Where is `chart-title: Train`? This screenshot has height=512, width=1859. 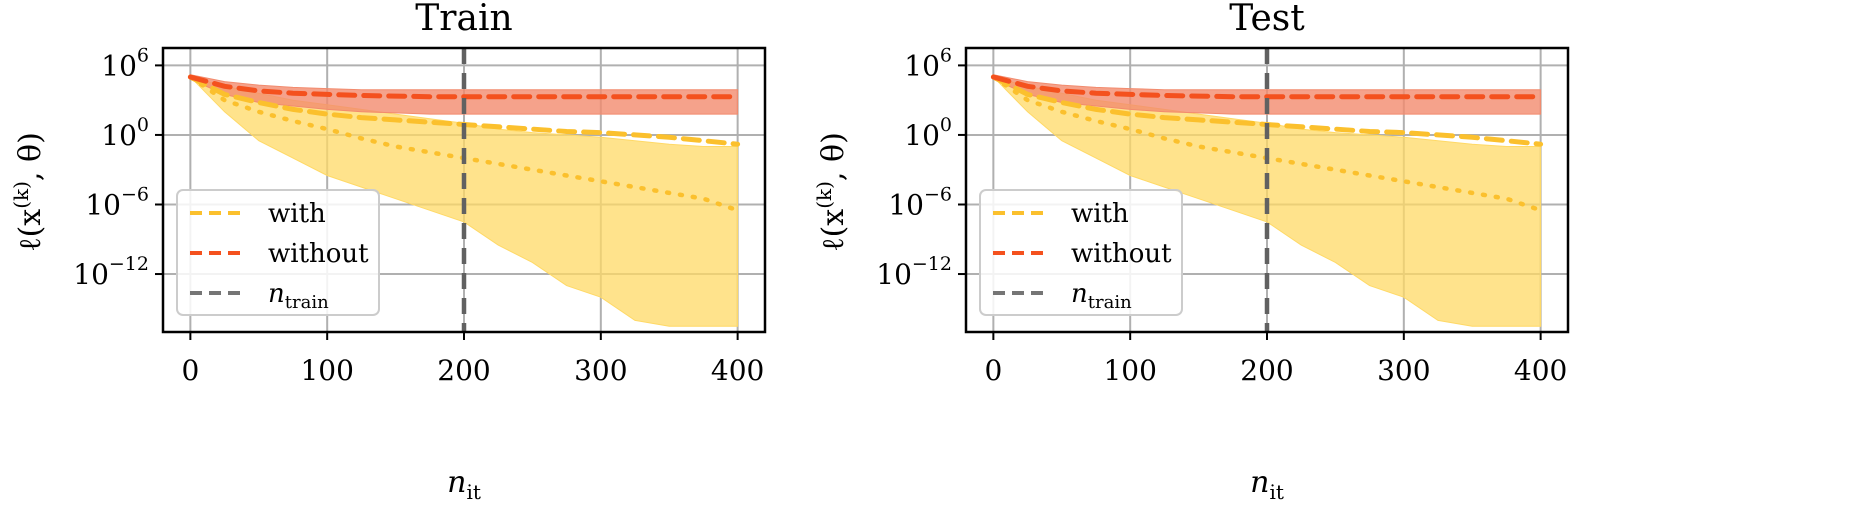 chart-title: Train is located at coordinates (463, 19).